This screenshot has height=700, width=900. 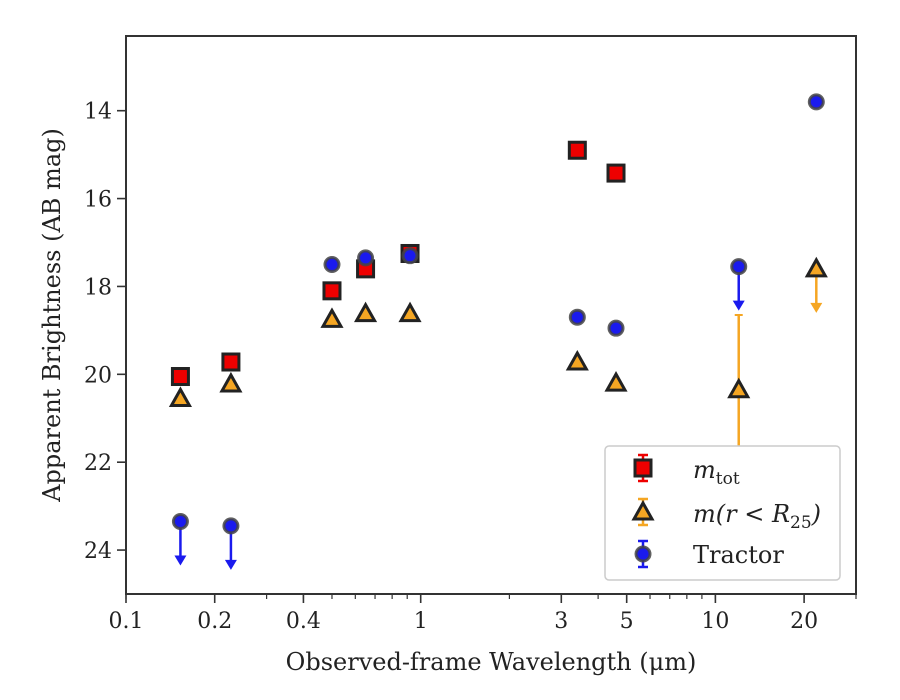 I want to click on x-tick-label: 0.1, so click(x=126, y=621).